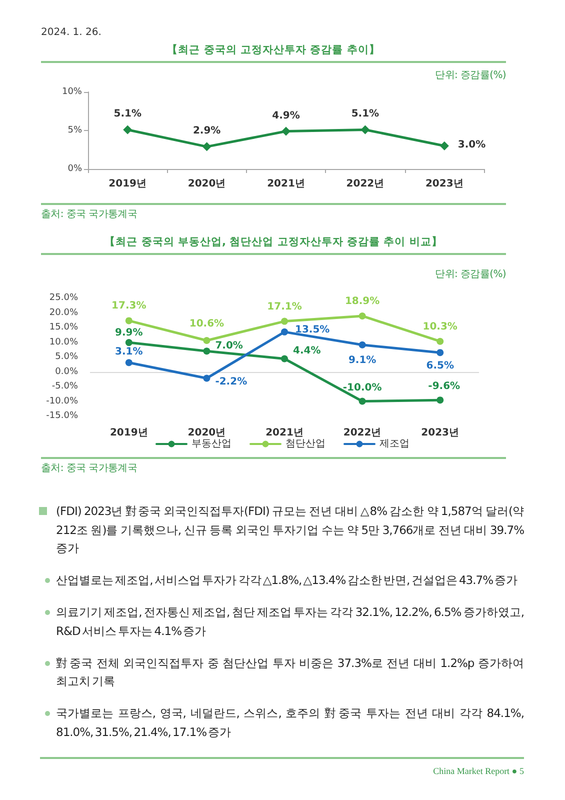 This screenshot has width=565, height=800. I want to click on y-tick-label: 20.0%, so click(63, 313).